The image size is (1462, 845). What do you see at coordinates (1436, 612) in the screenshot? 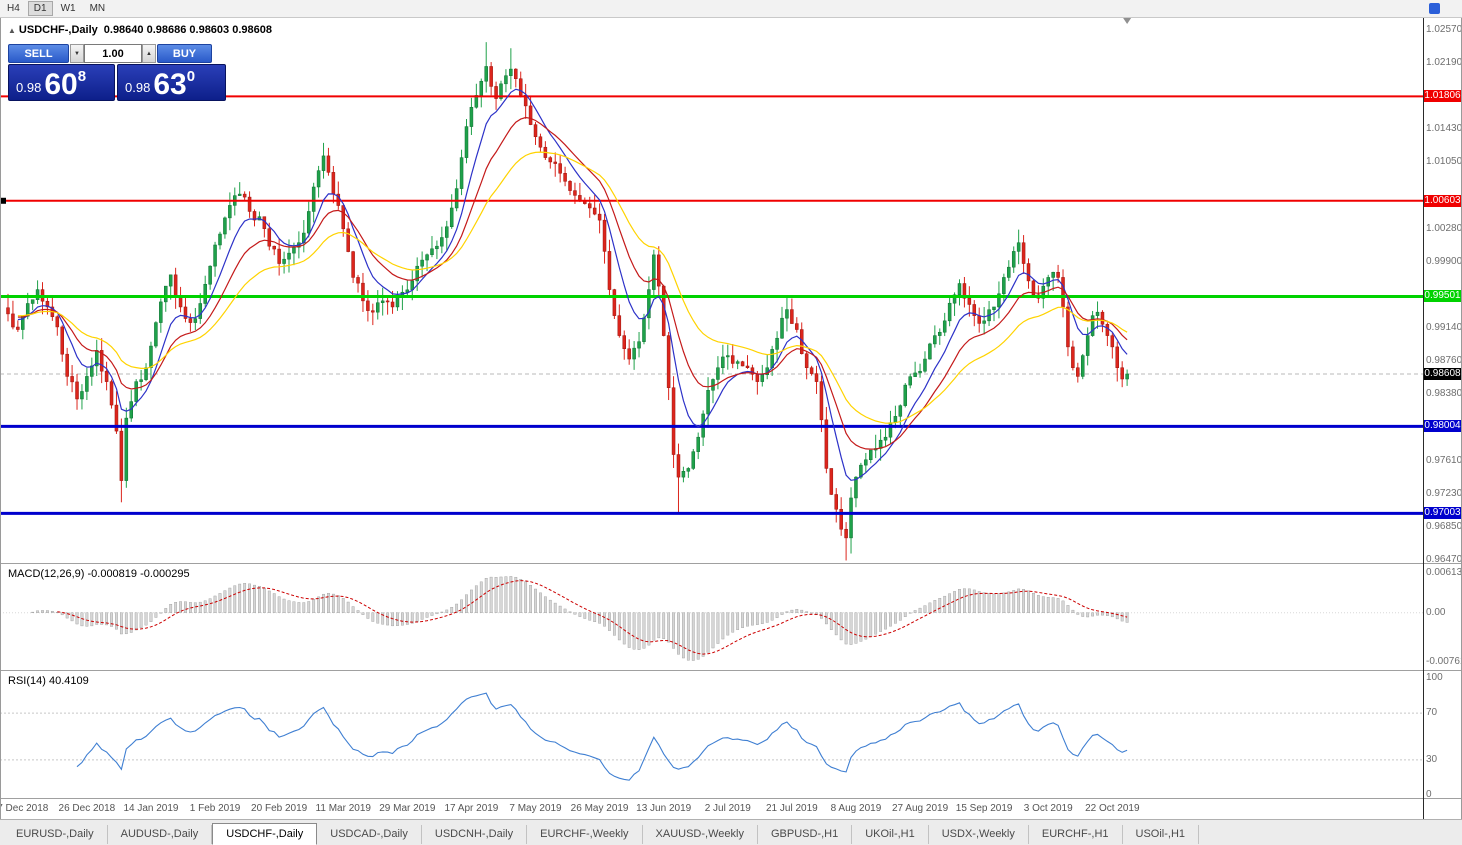
I see `macd-axis-tick: 0.00` at bounding box center [1436, 612].